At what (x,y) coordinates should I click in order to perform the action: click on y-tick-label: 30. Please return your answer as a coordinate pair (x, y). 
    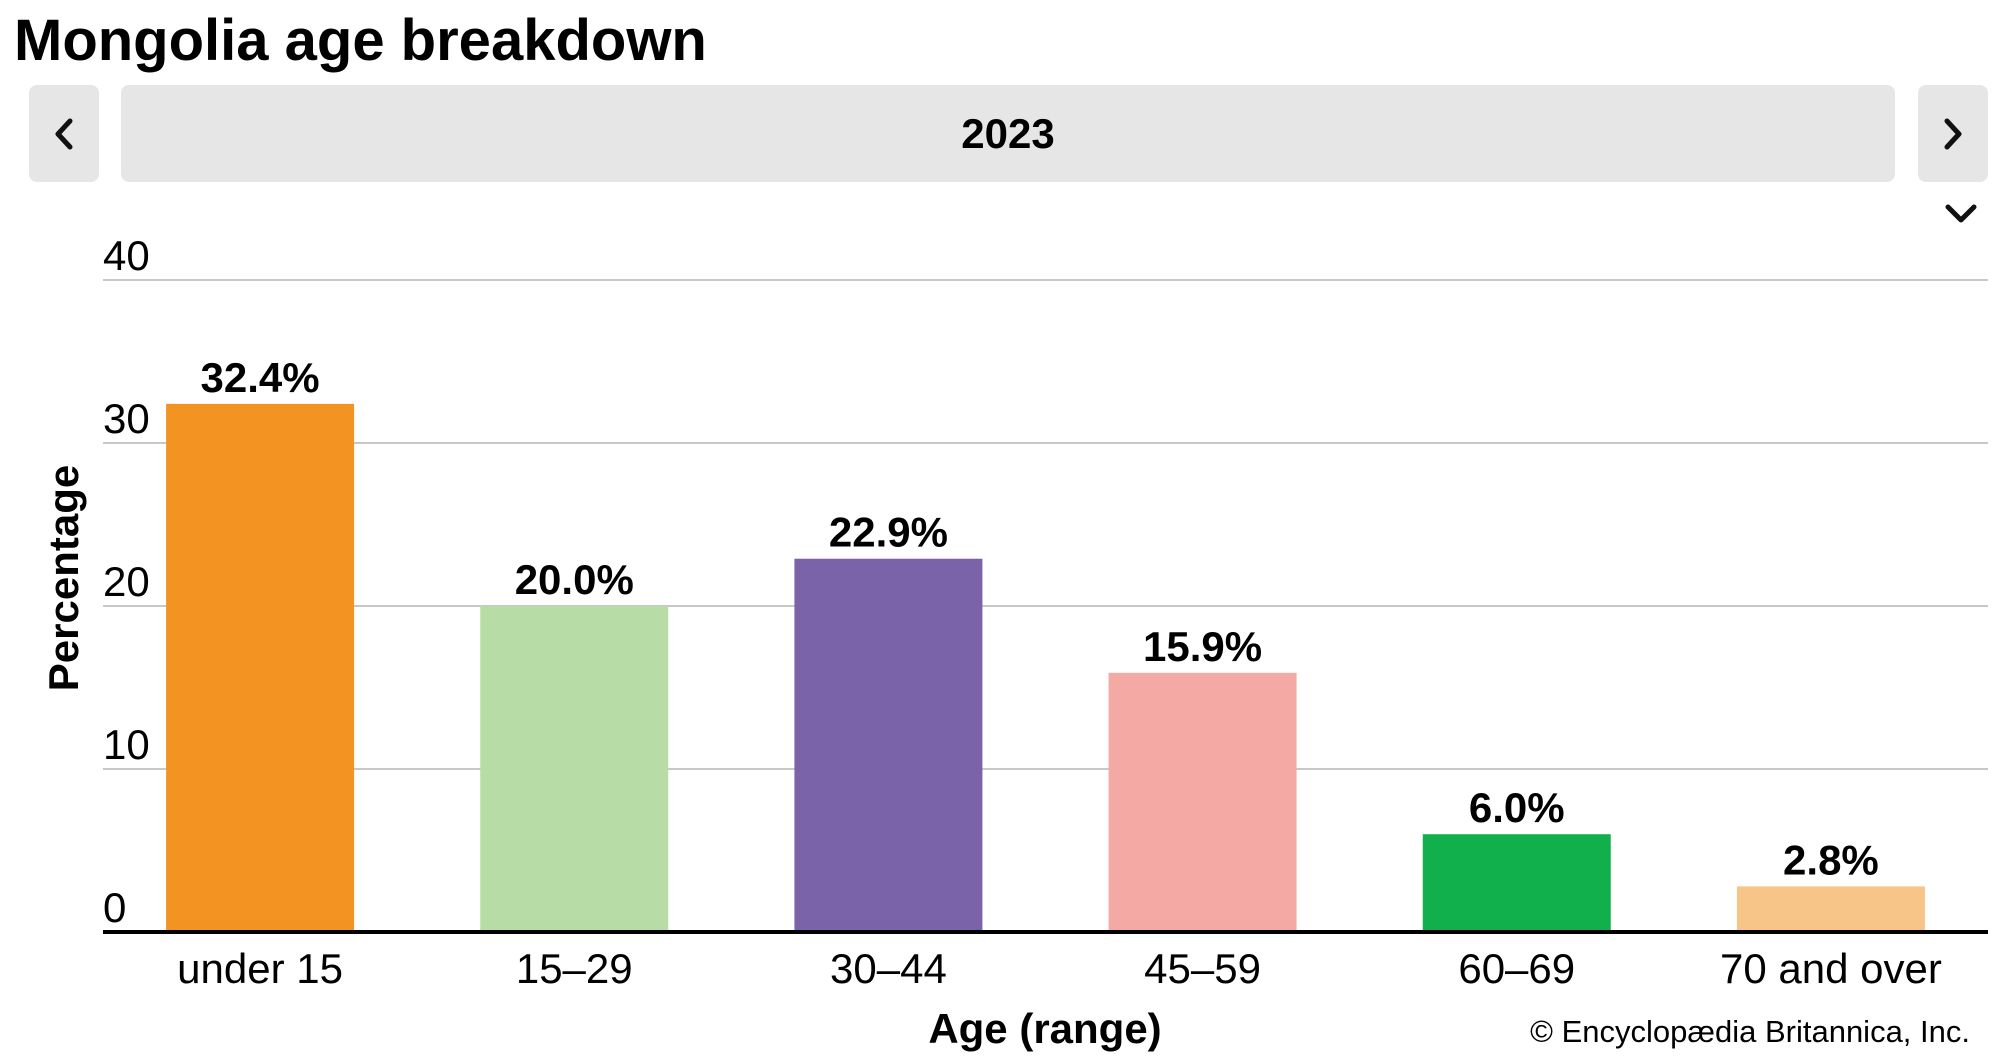
    Looking at the image, I should click on (126, 418).